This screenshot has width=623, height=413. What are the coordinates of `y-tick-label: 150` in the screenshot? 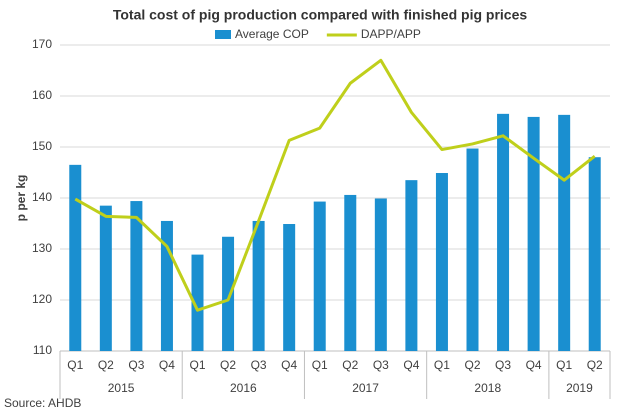 It's located at (42, 146).